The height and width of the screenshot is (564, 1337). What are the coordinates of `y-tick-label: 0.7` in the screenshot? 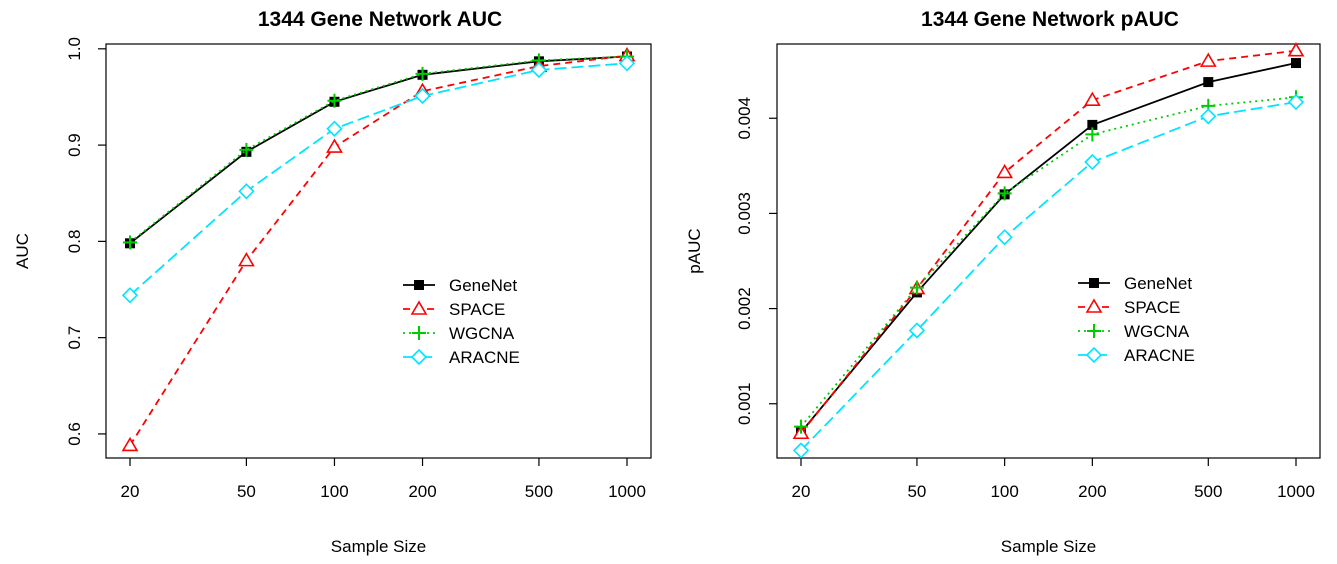 It's located at (74, 338).